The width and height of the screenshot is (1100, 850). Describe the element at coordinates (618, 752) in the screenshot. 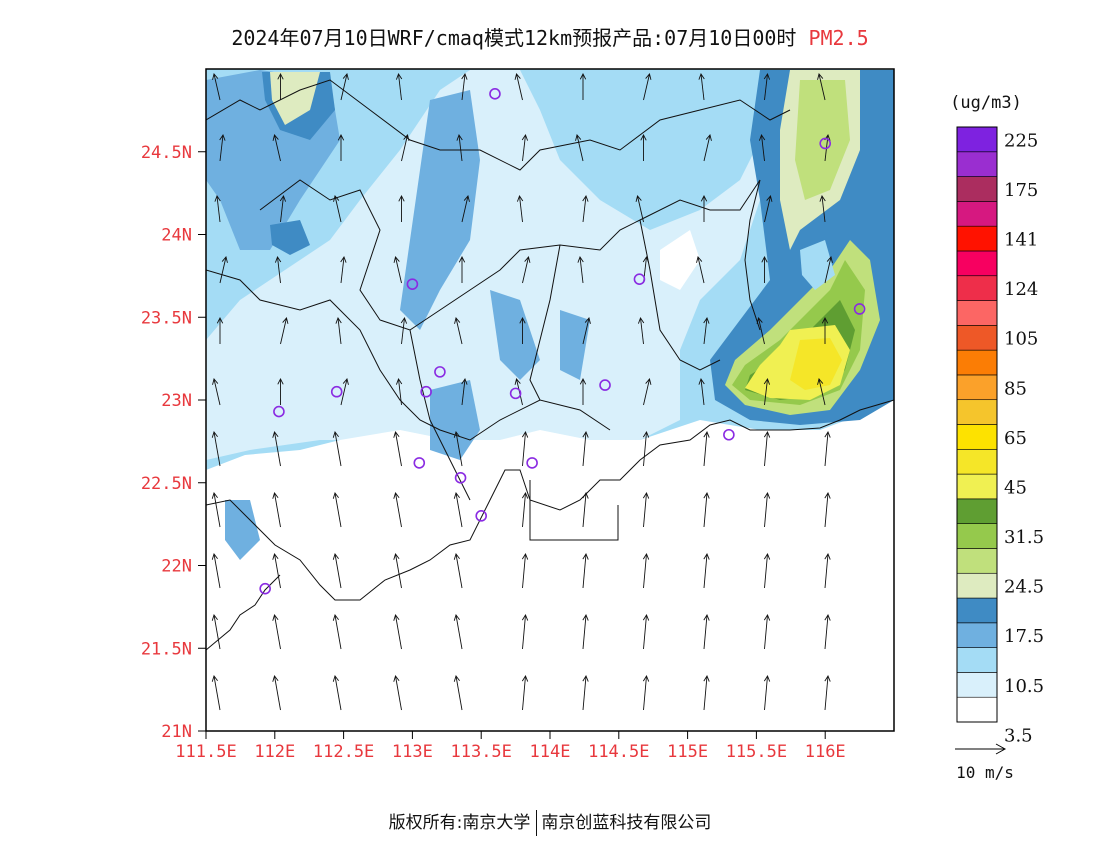

I see `lon-tick-label: 114.5E` at that location.